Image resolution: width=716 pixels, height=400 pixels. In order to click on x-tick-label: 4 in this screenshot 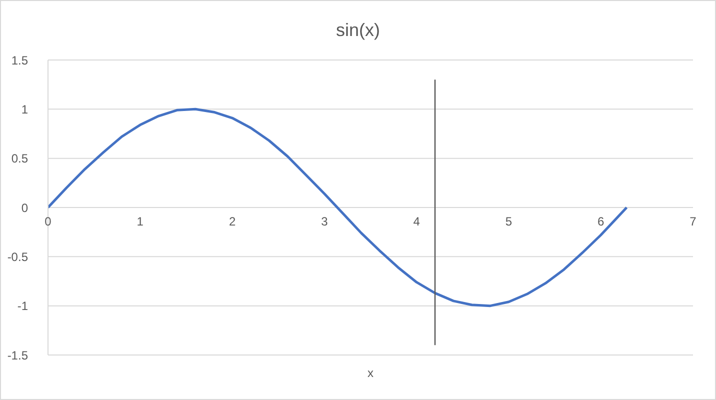, I will do `click(416, 221)`.